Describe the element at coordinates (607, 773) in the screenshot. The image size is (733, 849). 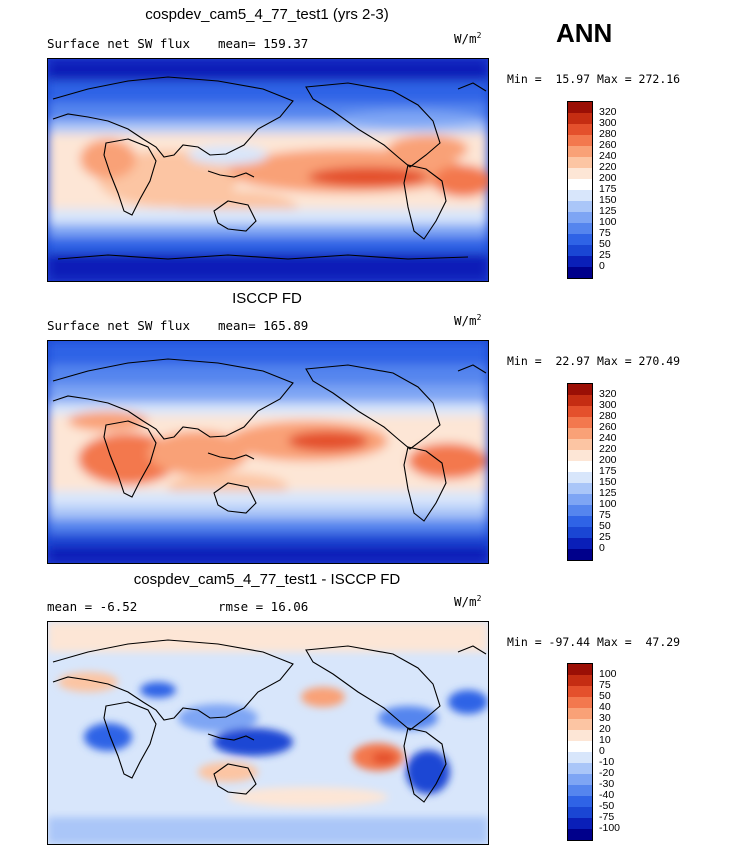
I see `cbar-tick-label: -20` at that location.